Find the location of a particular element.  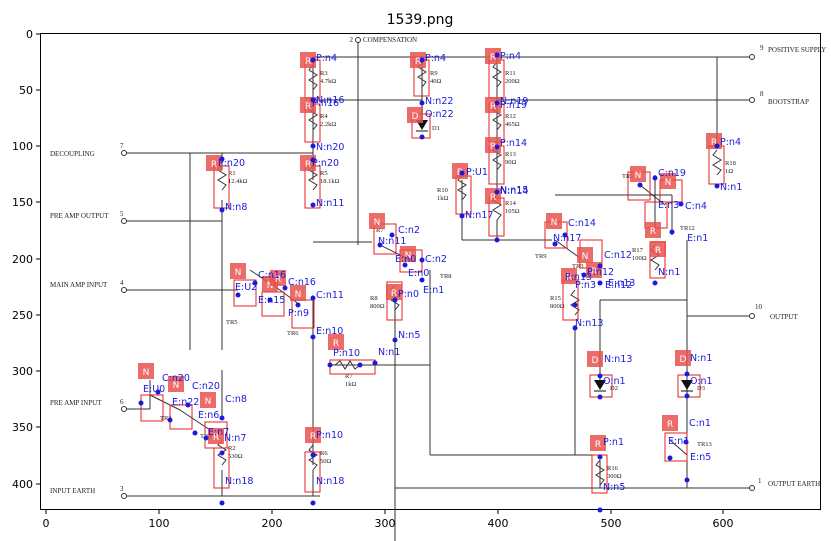

annotation-text: C:n12 is located at coordinates (618, 255).